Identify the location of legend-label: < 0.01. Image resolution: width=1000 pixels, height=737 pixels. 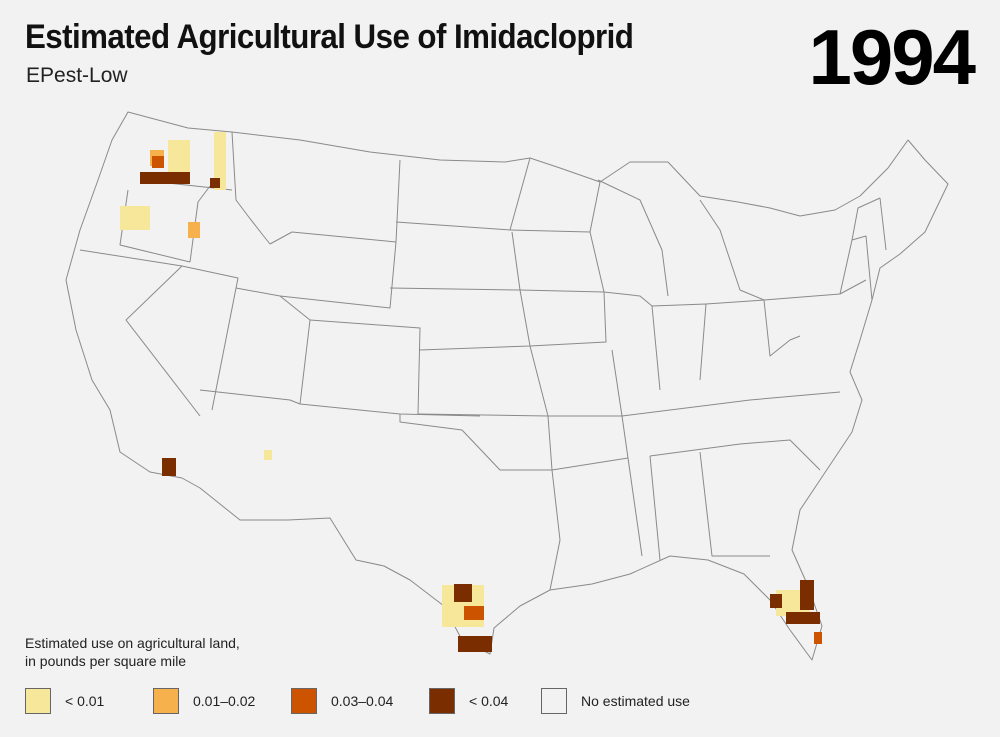
(85, 701).